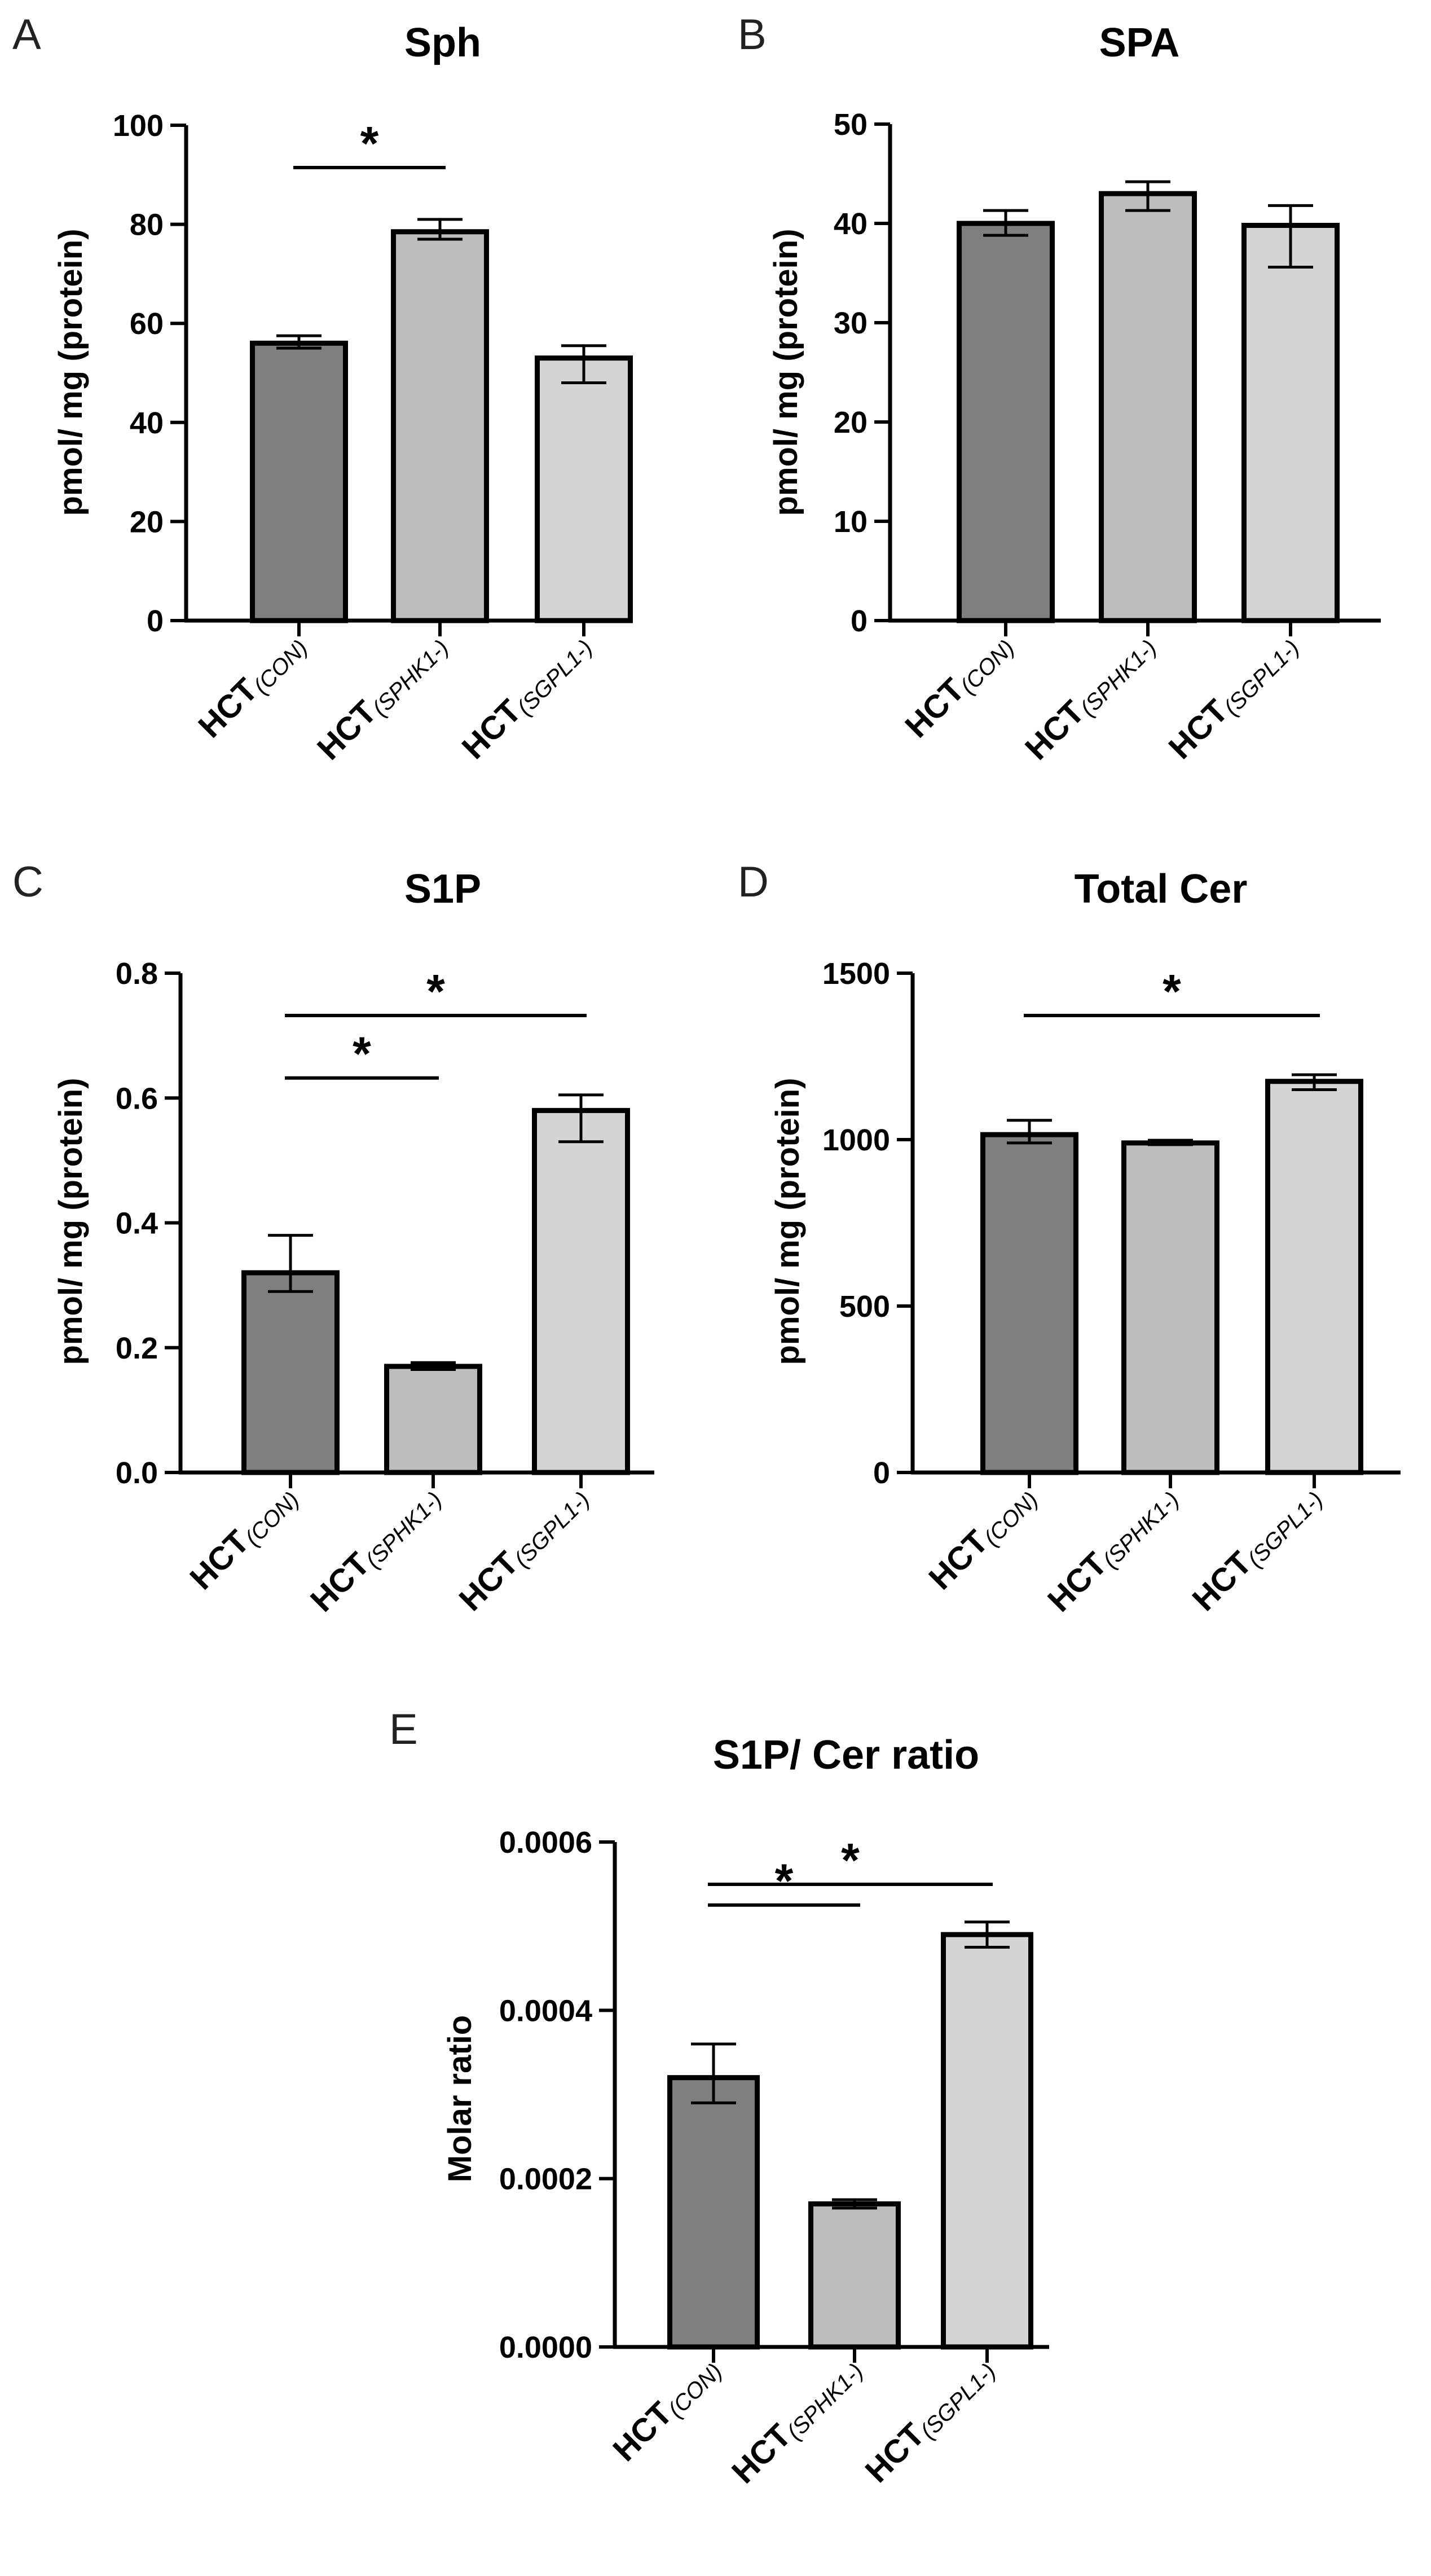  Describe the element at coordinates (851, 323) in the screenshot. I see `y-tick-label: 30` at that location.